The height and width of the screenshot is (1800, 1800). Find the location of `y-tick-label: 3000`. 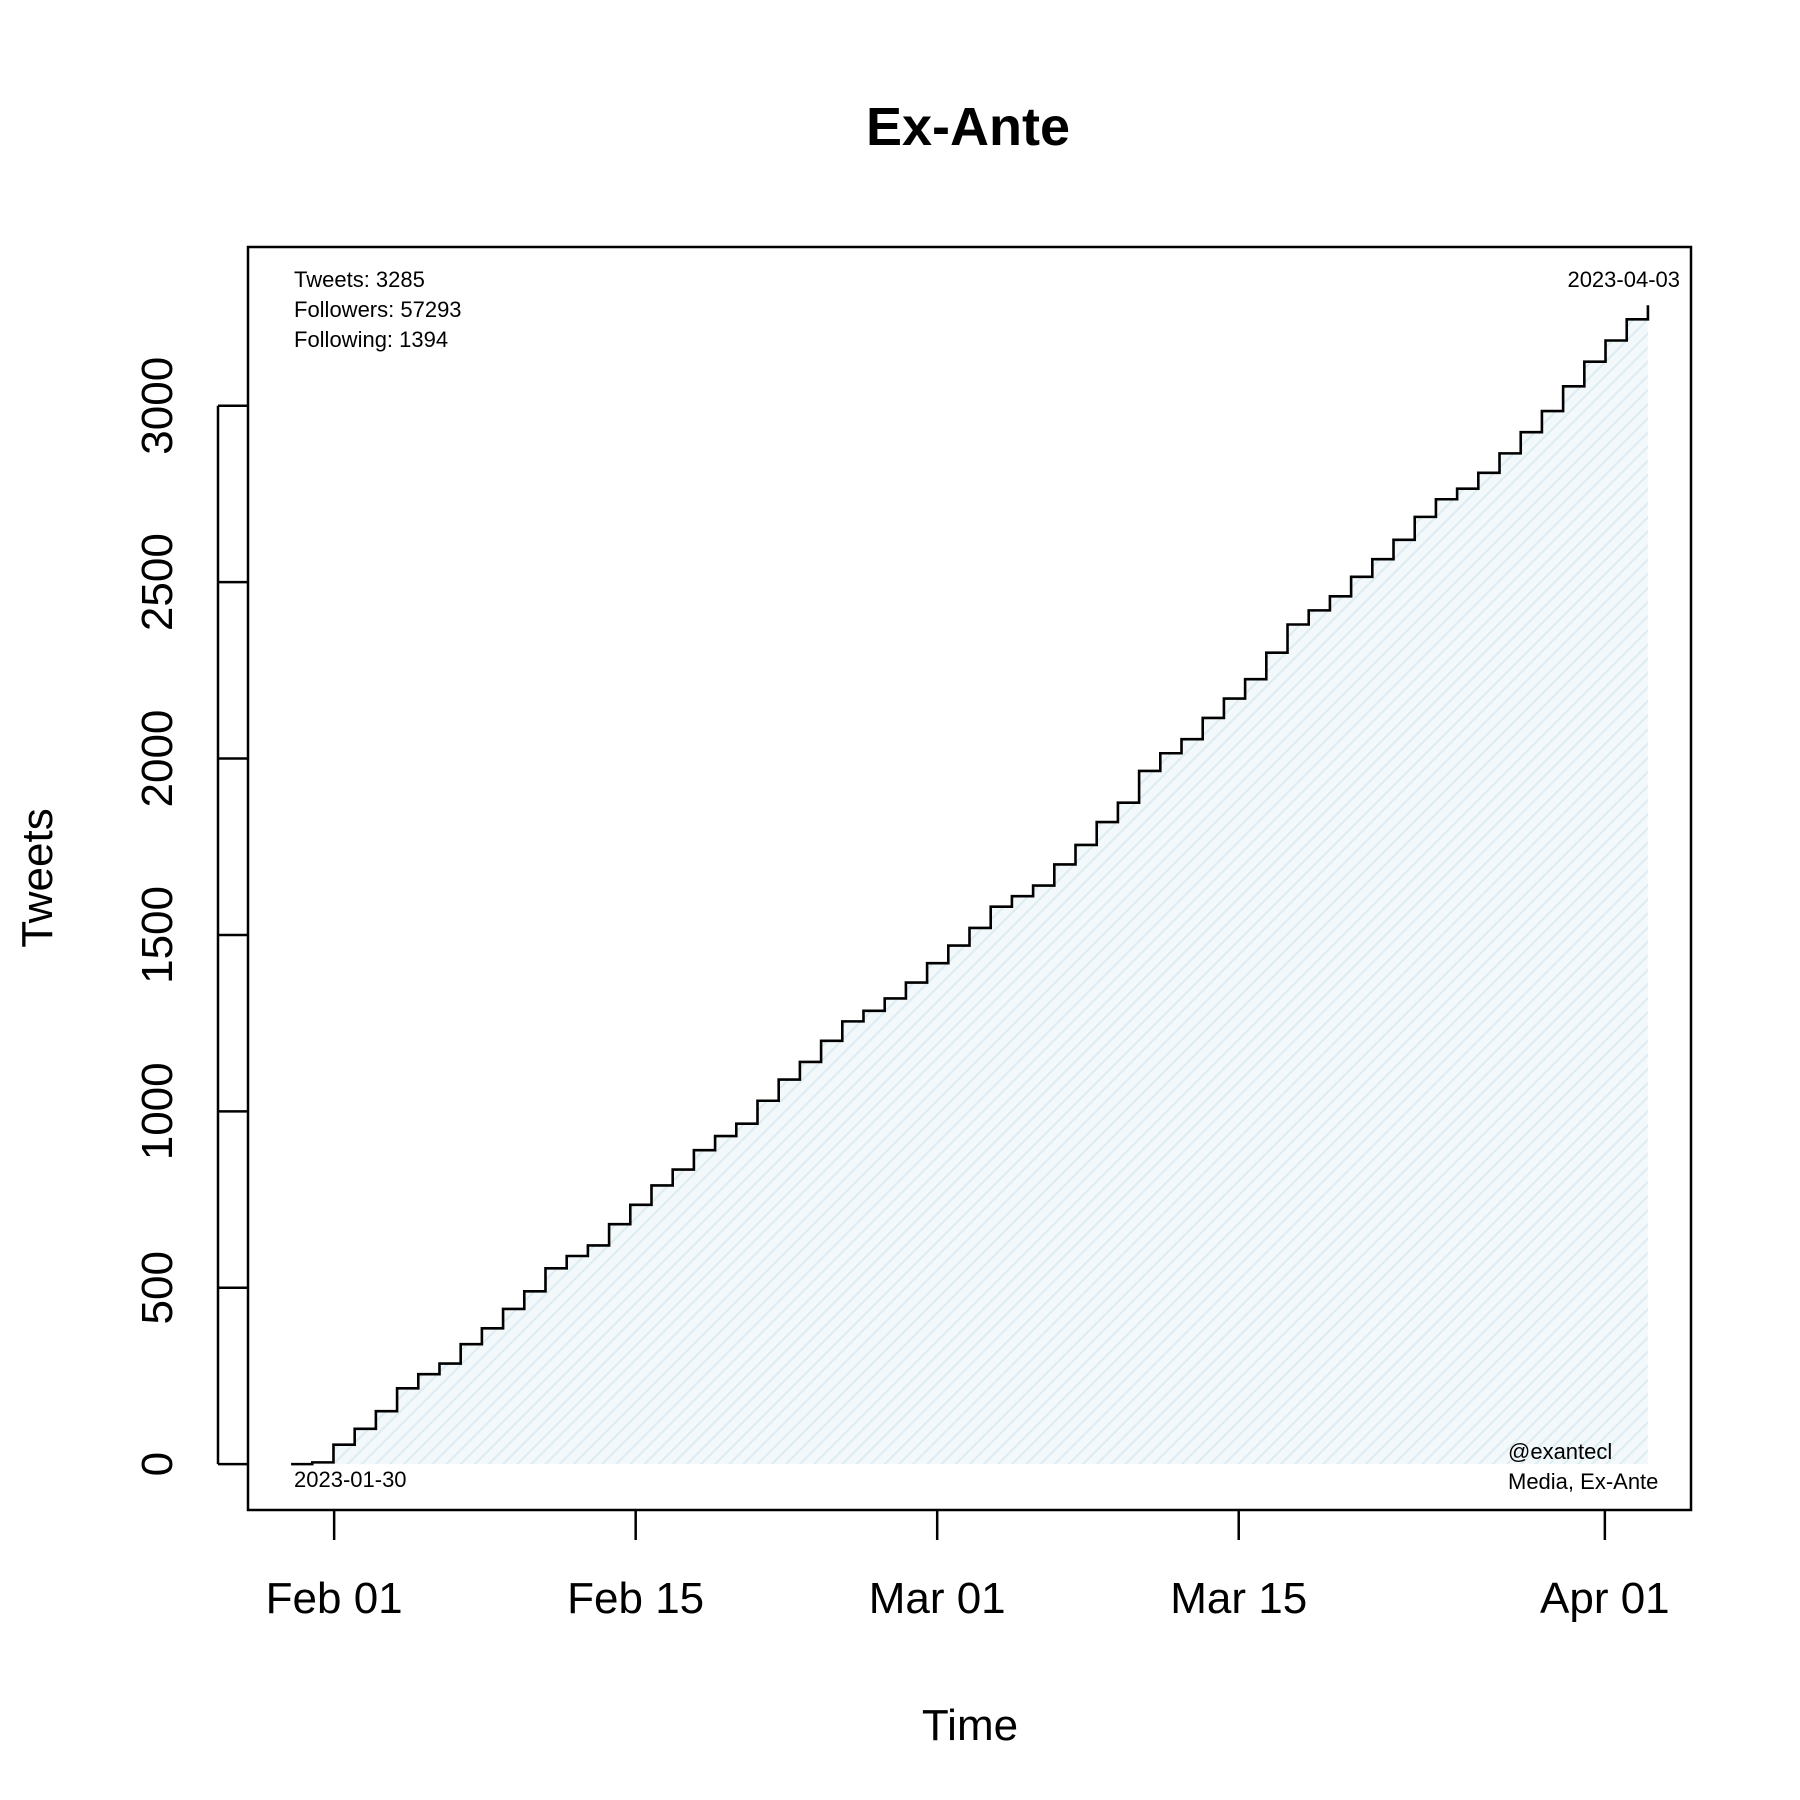

y-tick-label: 3000 is located at coordinates (157, 406).